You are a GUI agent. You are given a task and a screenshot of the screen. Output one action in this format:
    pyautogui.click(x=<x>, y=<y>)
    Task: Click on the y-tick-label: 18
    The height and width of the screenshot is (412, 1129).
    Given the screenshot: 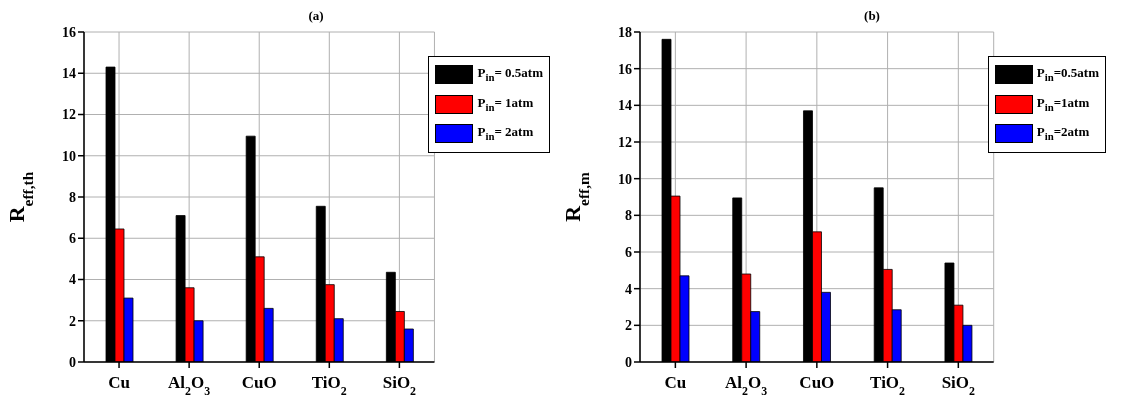 What is the action you would take?
    pyautogui.click(x=625, y=32)
    